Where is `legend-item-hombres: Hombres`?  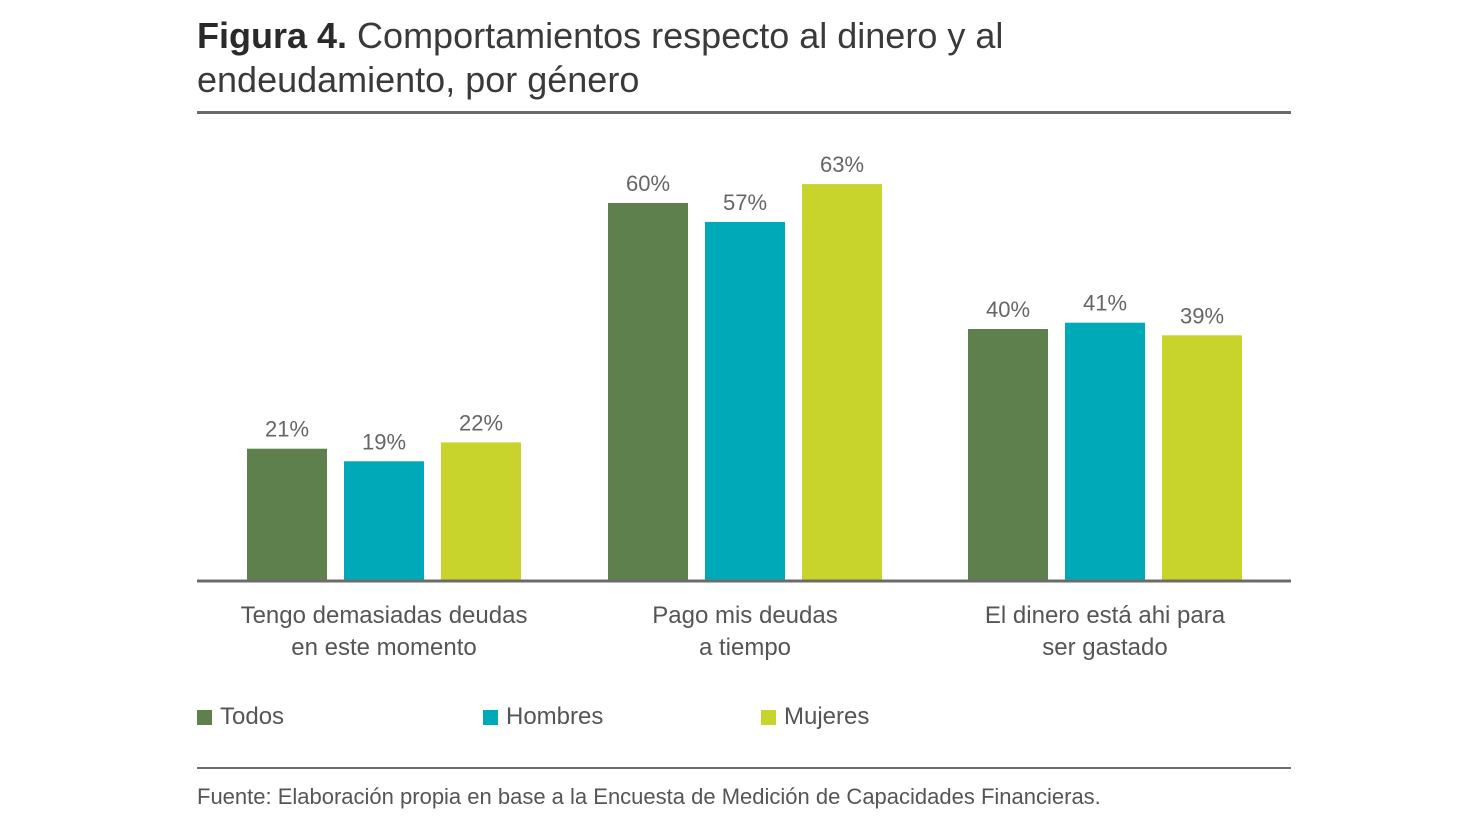
legend-item-hombres: Hombres is located at coordinates (543, 717).